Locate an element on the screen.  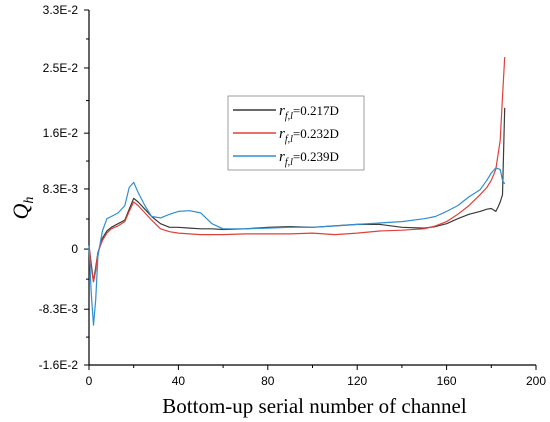
legend-label-3: rf,l=0.239D is located at coordinates (309, 158).